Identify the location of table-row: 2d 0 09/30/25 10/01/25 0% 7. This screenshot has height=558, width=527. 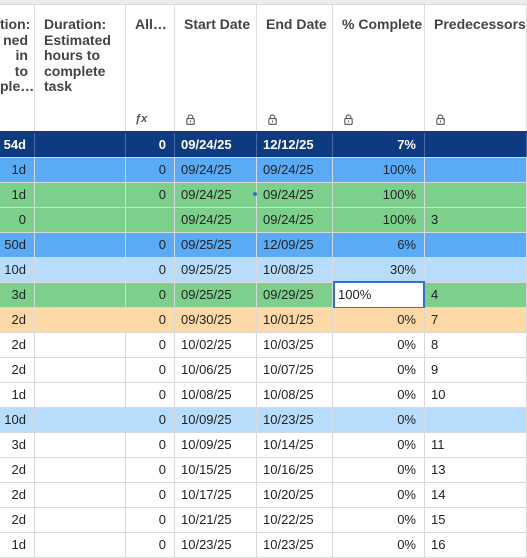
(263, 320).